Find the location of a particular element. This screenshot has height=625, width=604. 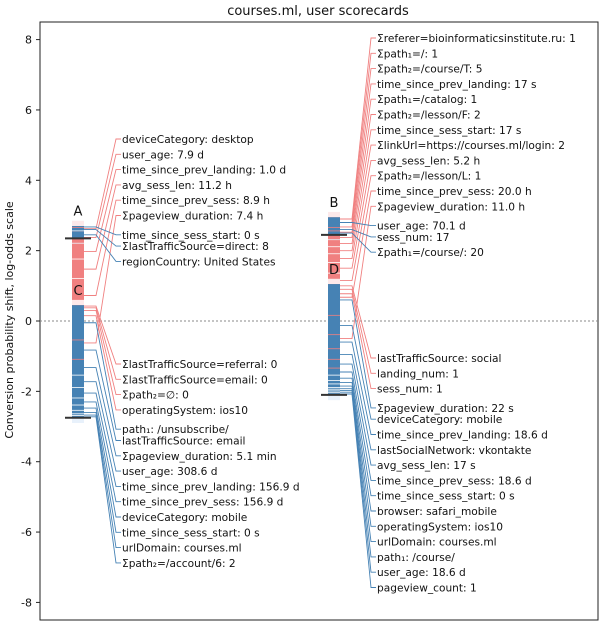

scorecard-name: C is located at coordinates (77, 291).